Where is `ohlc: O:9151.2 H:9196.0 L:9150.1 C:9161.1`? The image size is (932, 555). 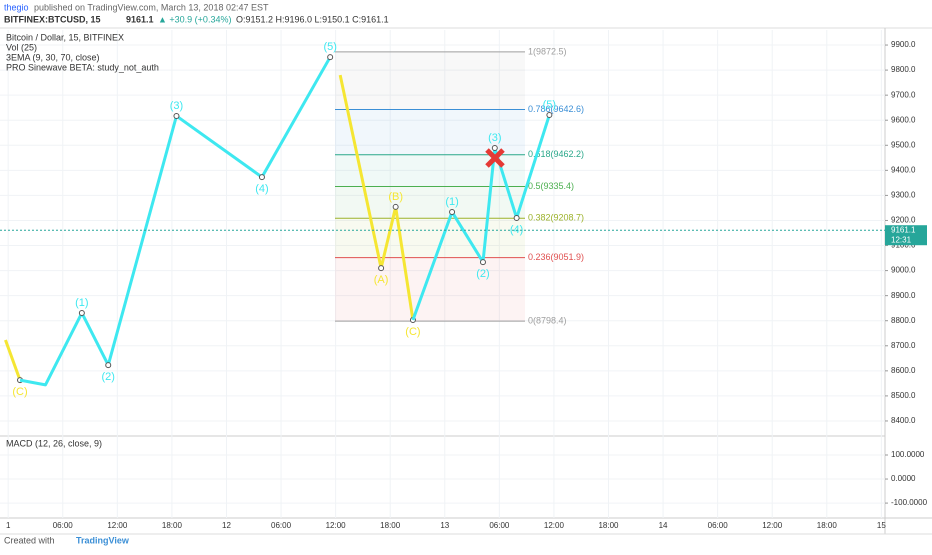
ohlc: O:9151.2 H:9196.0 L:9150.1 C:9161.1 is located at coordinates (312, 19).